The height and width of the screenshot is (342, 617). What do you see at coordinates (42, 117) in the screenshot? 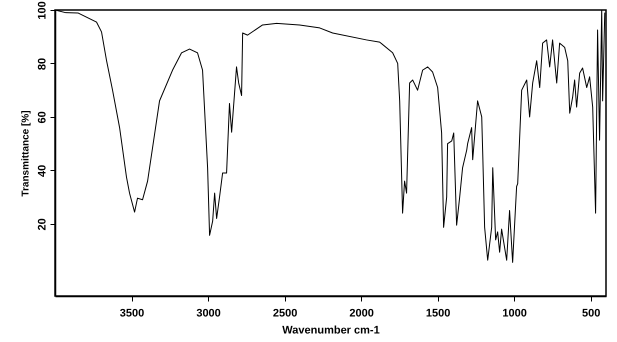
I see `y-tick-label: 60` at bounding box center [42, 117].